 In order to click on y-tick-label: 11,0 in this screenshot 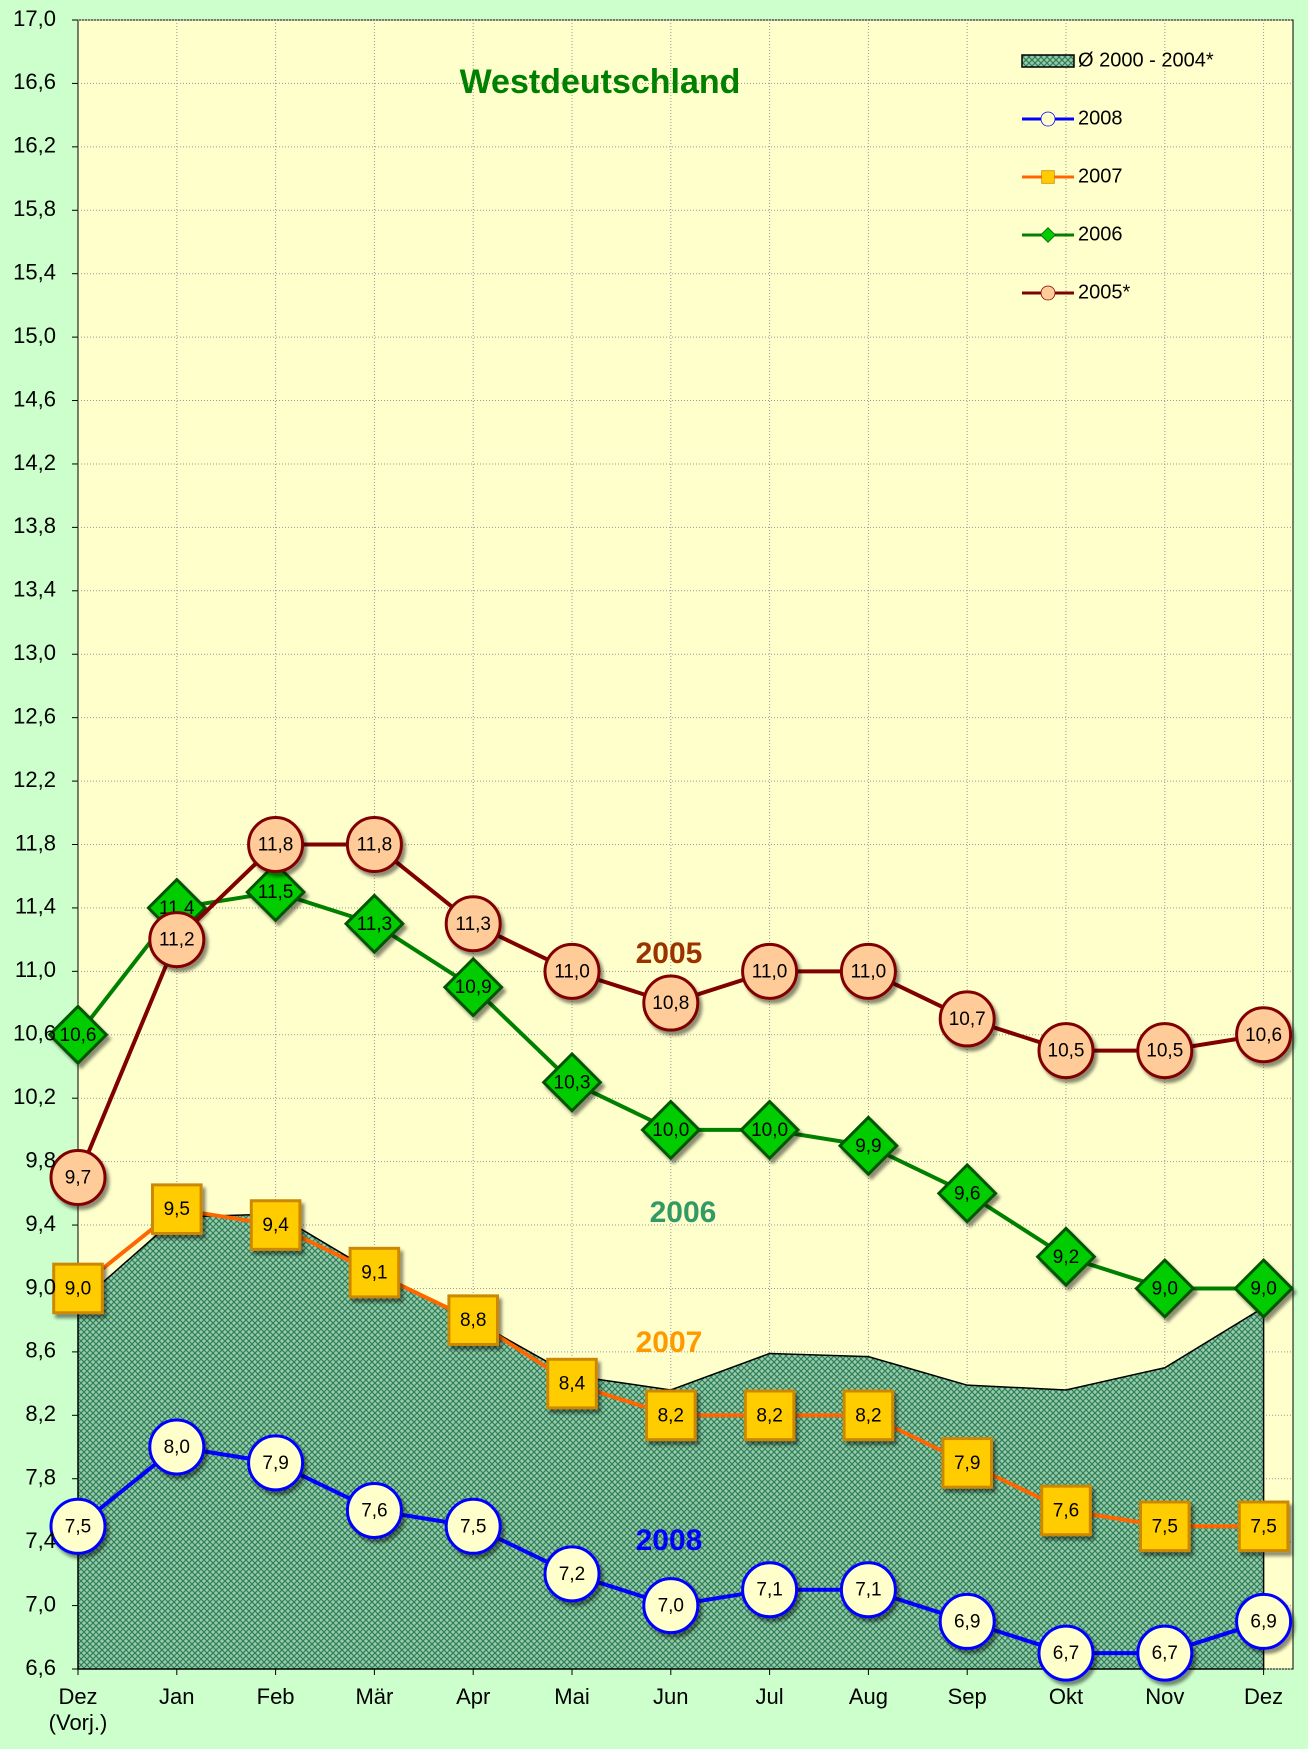, I will do `click(35, 969)`.